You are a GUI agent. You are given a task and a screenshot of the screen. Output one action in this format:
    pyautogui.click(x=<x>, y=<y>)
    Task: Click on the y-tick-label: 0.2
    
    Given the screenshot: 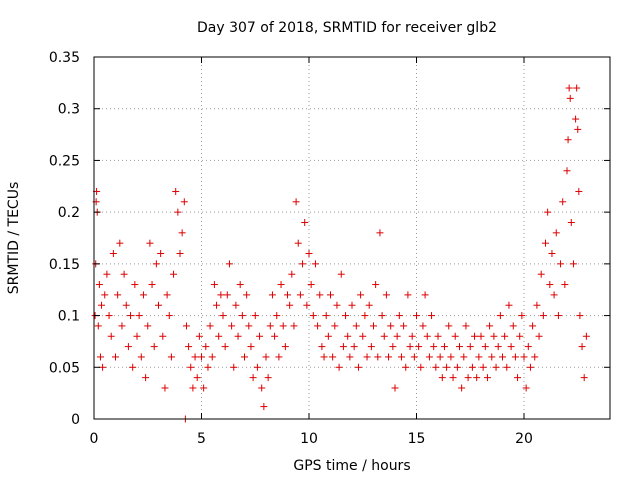 What is the action you would take?
    pyautogui.click(x=69, y=213)
    